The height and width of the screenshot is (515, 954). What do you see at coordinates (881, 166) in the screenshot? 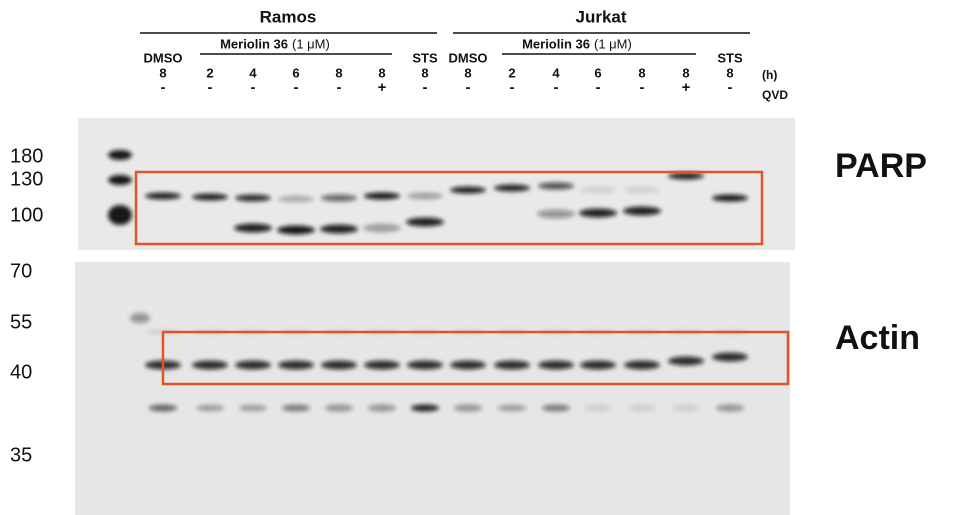
I see `protein-label: PARP` at bounding box center [881, 166].